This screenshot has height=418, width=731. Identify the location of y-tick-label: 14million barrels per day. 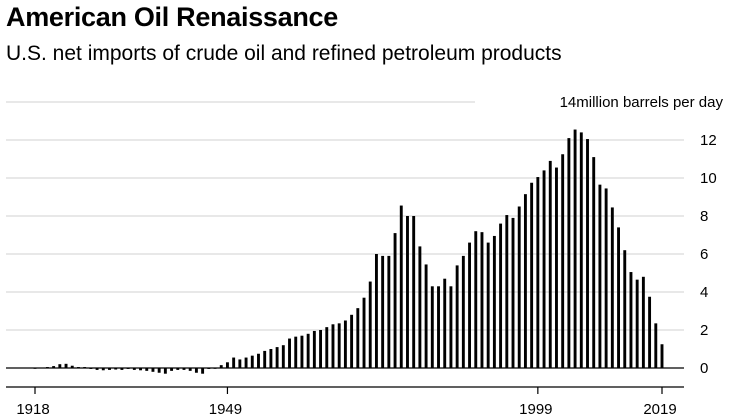
(642, 102).